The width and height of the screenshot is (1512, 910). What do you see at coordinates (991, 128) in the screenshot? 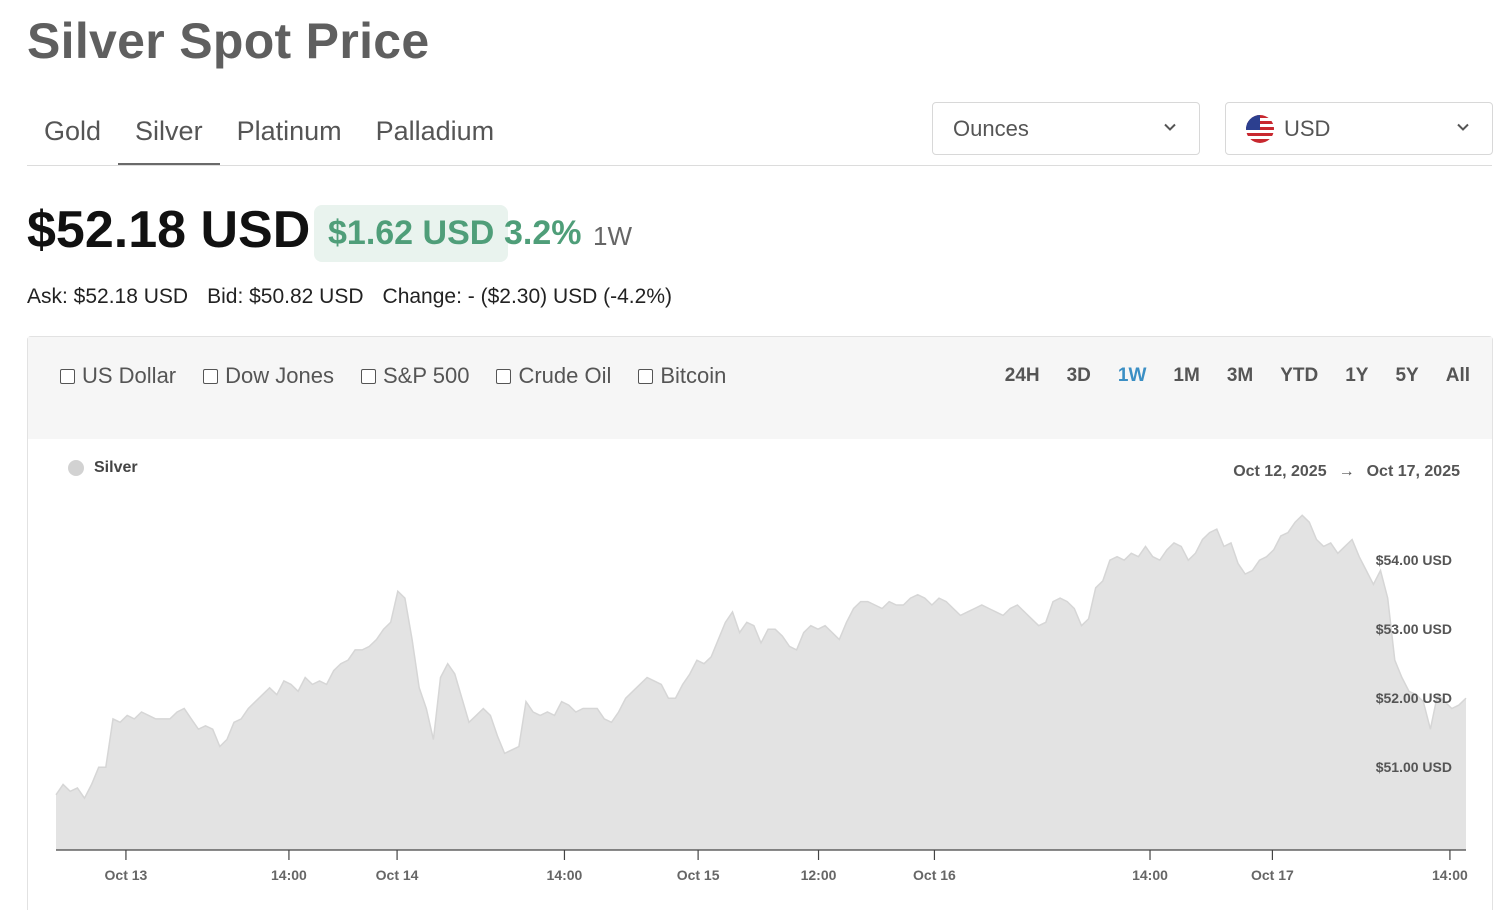
I see `units-select-value: Ounces` at bounding box center [991, 128].